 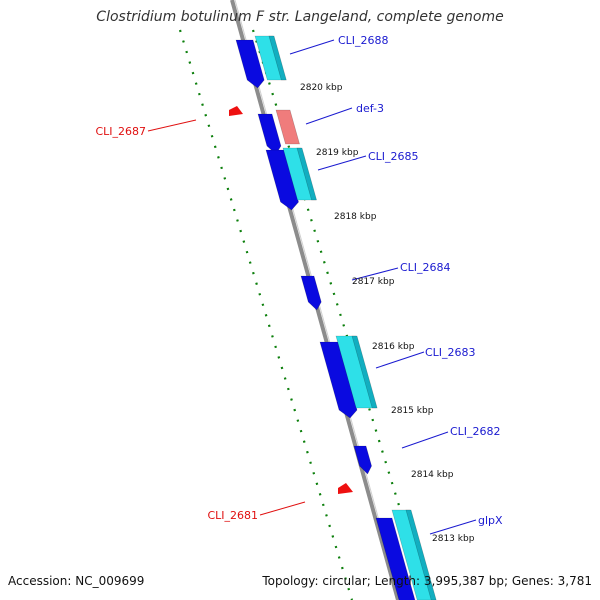 What do you see at coordinates (337, 153) in the screenshot?
I see `kbp-tick-label: 2819 kbp` at bounding box center [337, 153].